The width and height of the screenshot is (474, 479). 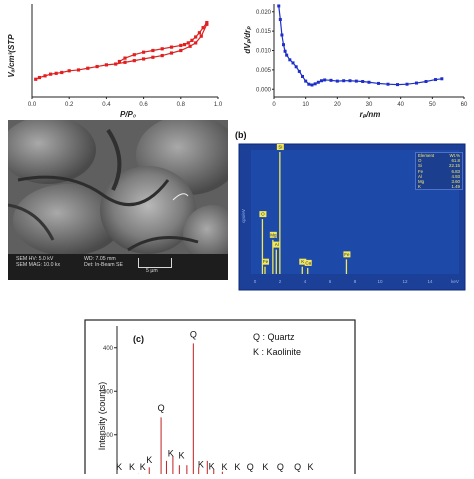 I want to click on eds-table-header: Element Wt.%, so click(x=439, y=155).